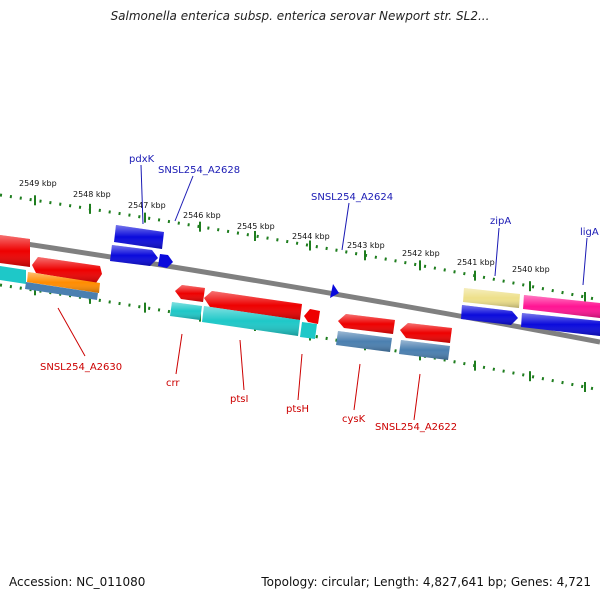 The image size is (600, 600). I want to click on reverse-genes, so click(226, 313).